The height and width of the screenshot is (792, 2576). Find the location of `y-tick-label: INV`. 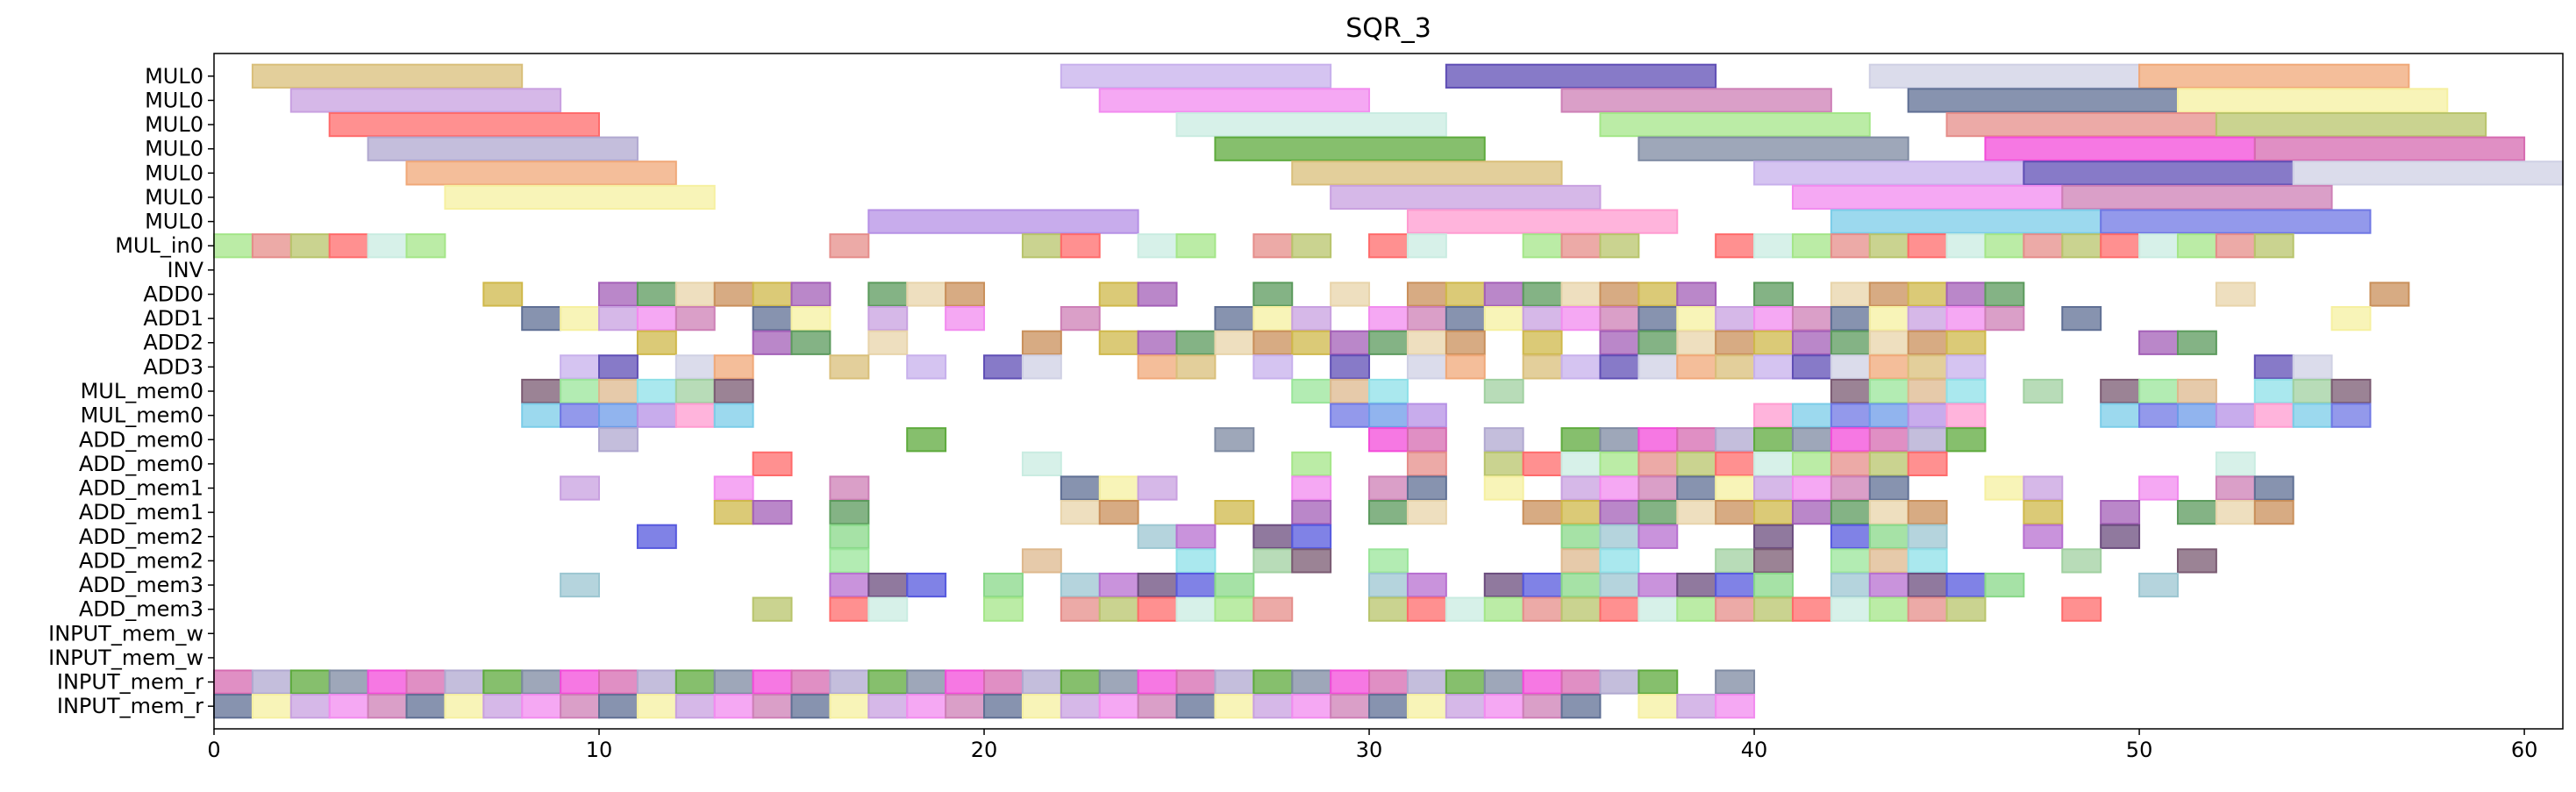

y-tick-label: INV is located at coordinates (186, 270).